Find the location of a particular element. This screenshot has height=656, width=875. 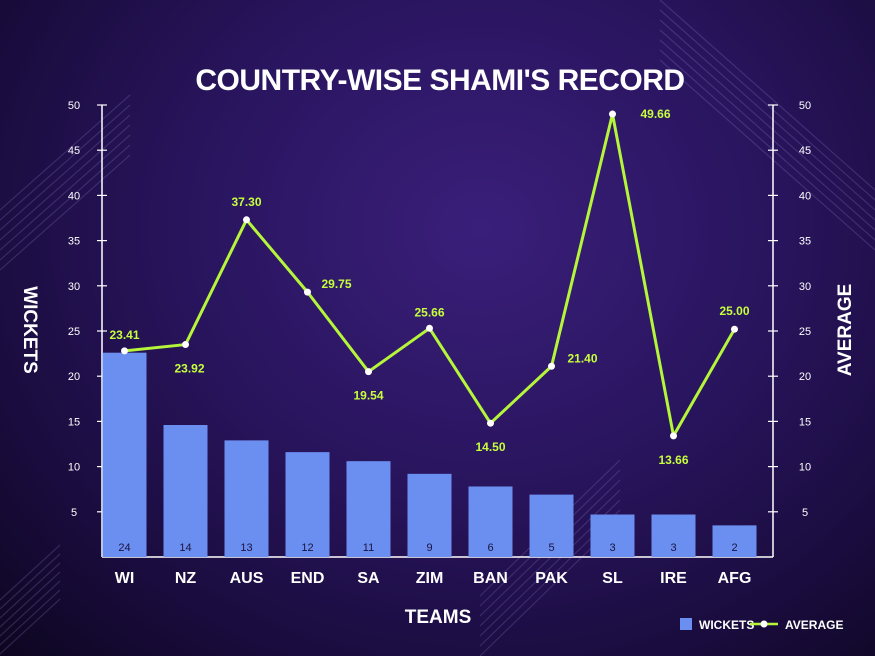

legend-wickets-swatch is located at coordinates (686, 624).